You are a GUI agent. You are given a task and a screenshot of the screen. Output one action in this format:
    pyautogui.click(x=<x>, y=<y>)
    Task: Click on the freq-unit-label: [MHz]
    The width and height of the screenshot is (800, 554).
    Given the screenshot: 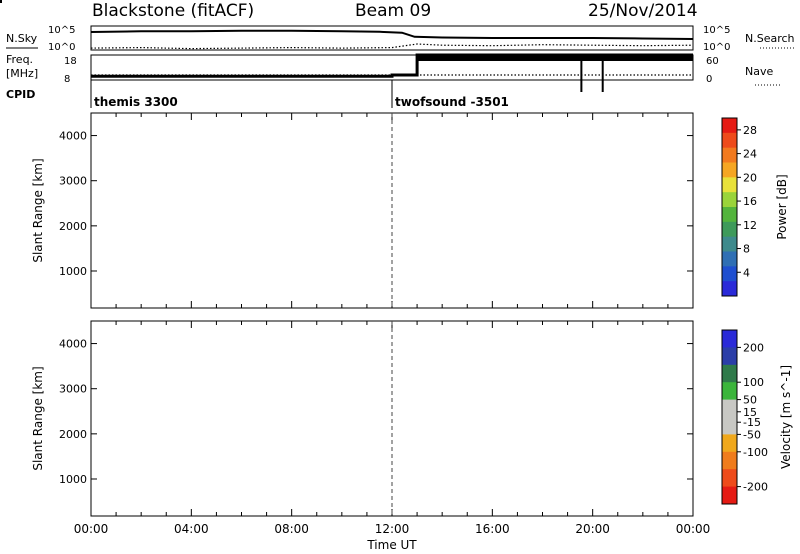 What is the action you would take?
    pyautogui.click(x=22, y=73)
    